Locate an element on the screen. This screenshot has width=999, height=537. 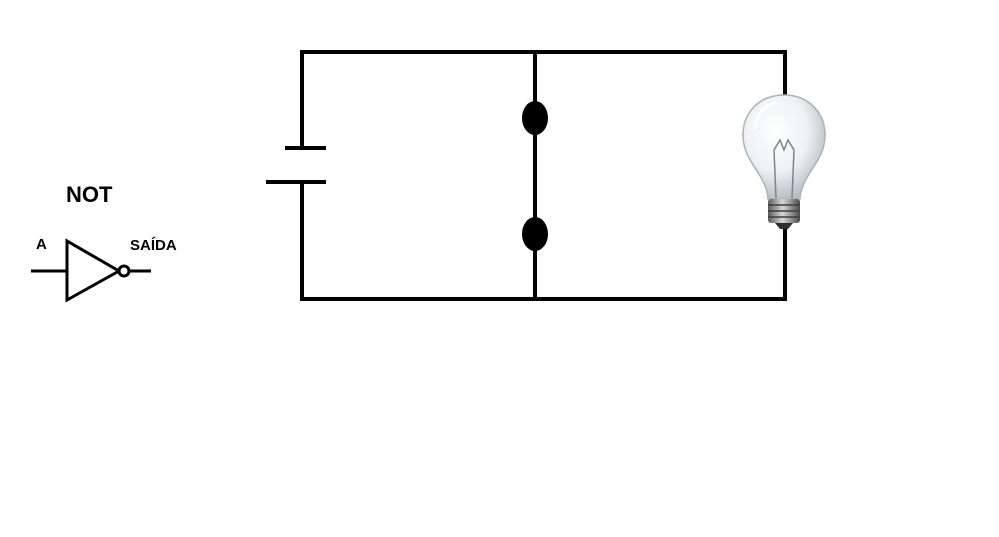
not-gate-symbol is located at coordinates (91, 270).